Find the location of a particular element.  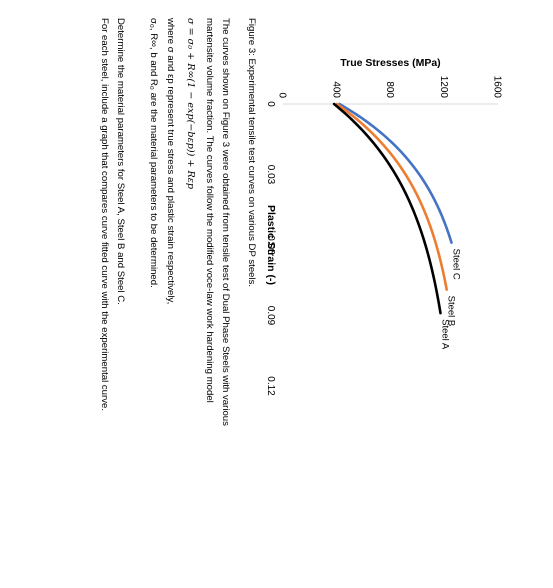

x-axis-title: Plastic Strain (-) is located at coordinates (271, 245).